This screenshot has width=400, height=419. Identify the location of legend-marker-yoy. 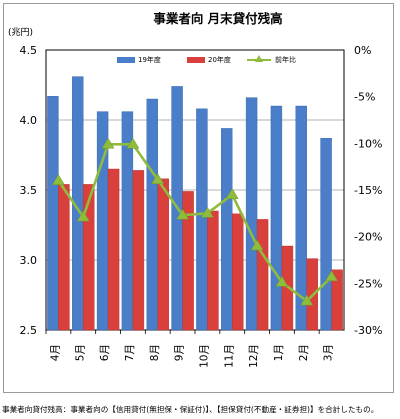
(259, 58).